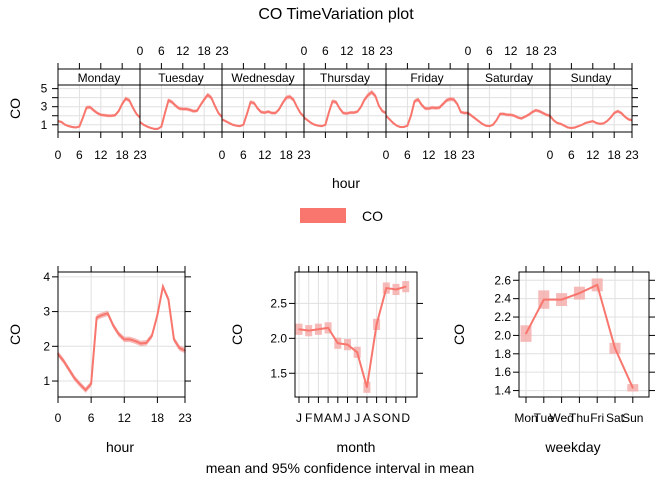 The image size is (672, 480). I want to click on x-tick-label: Tue, so click(544, 418).